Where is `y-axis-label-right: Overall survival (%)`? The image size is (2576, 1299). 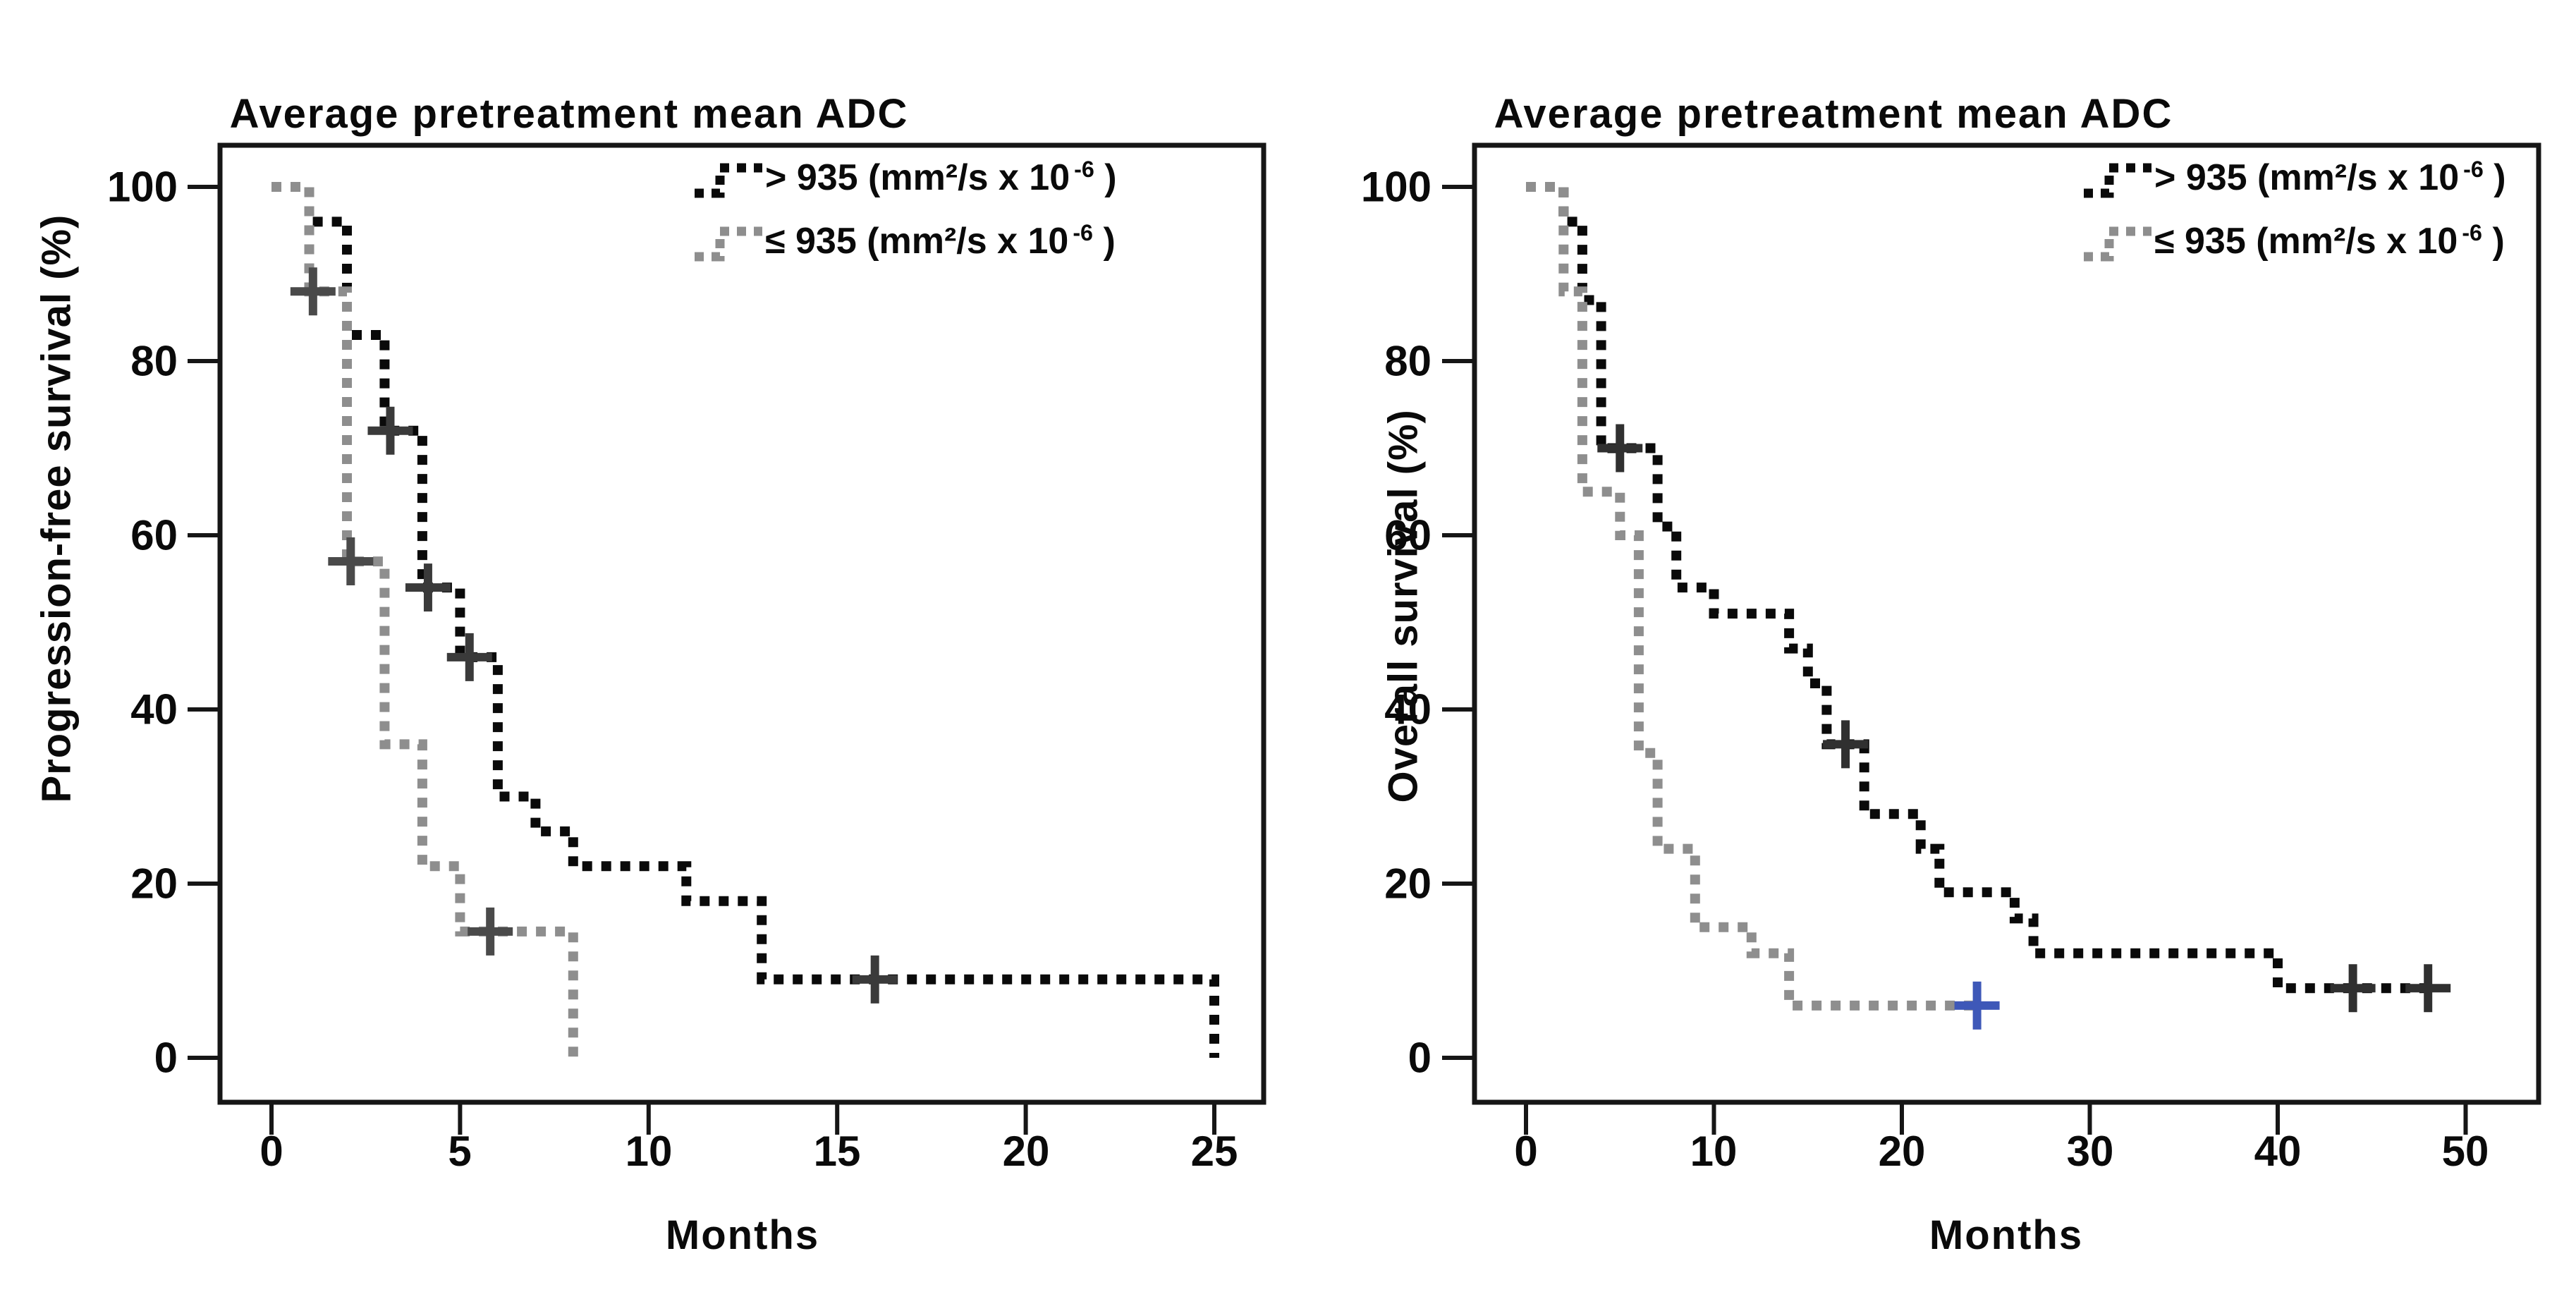
y-axis-label-right: Overall survival (%) is located at coordinates (1404, 606).